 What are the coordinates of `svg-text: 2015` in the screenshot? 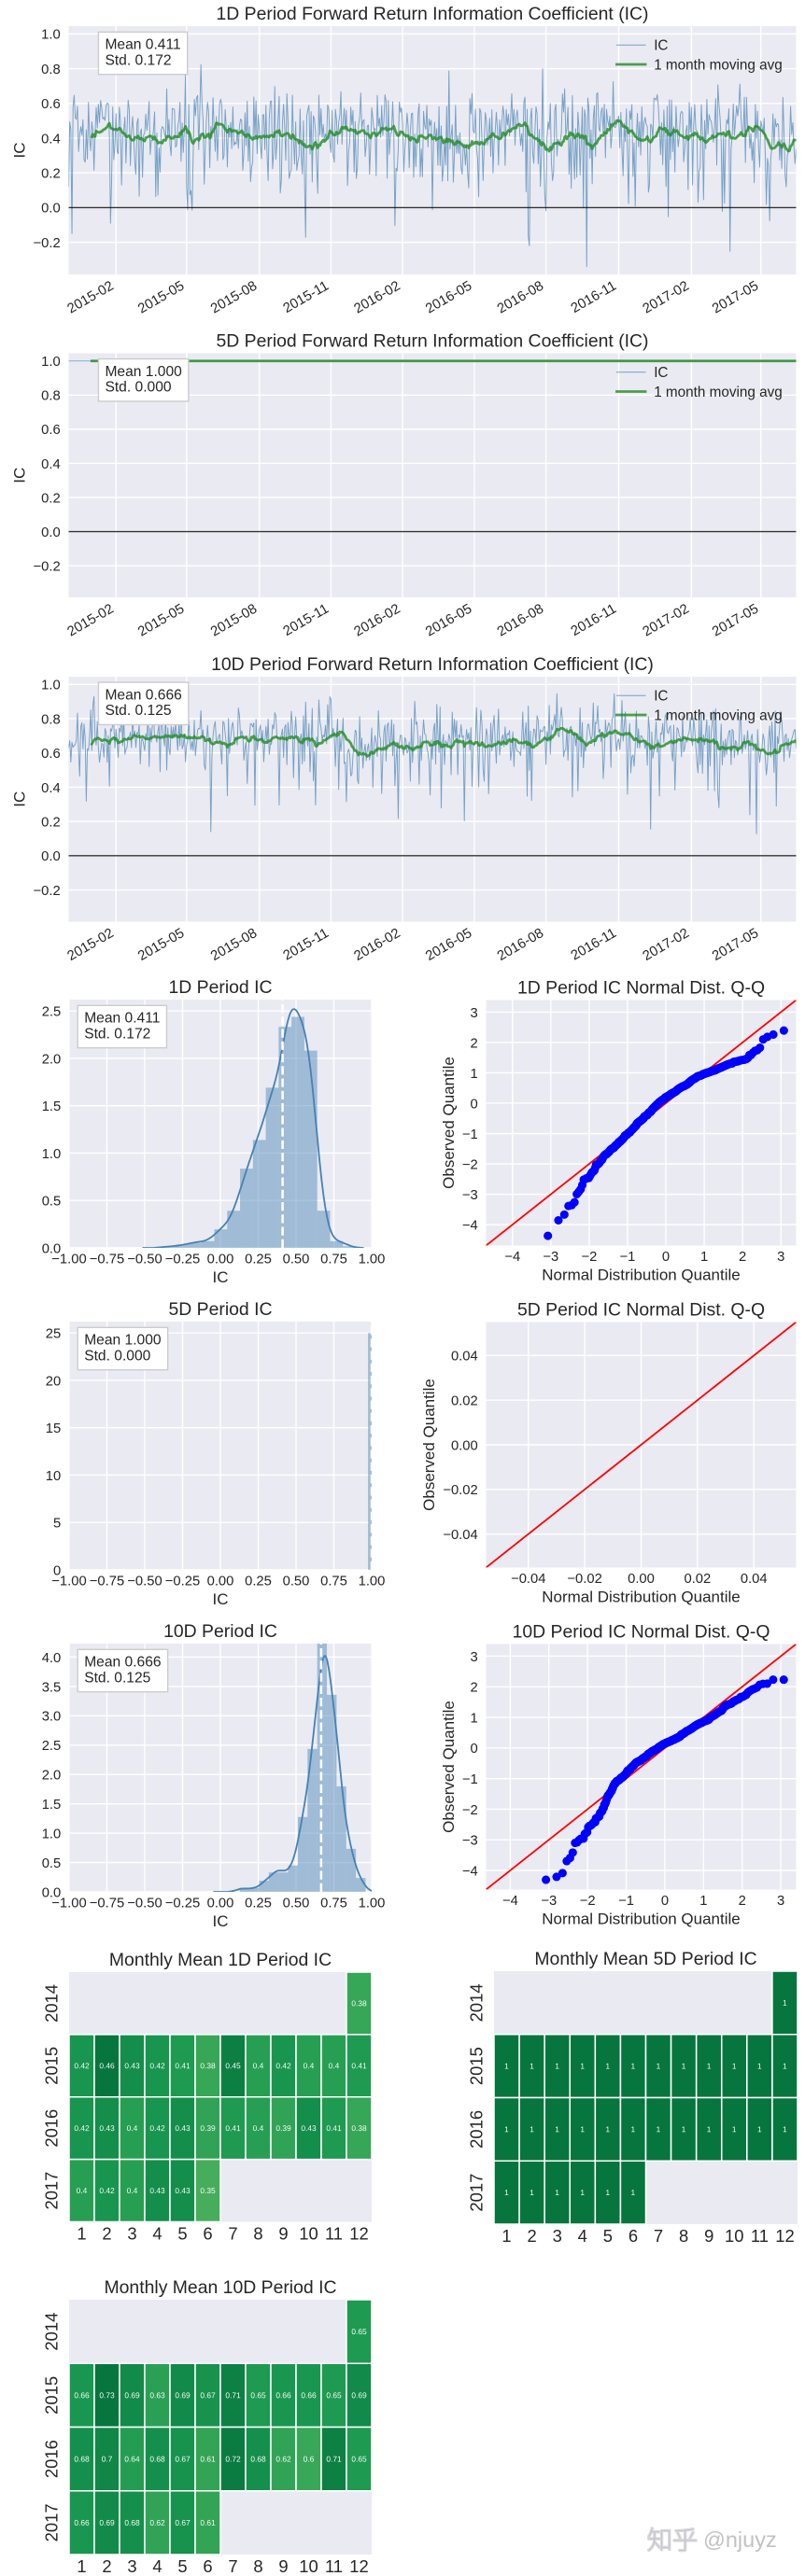 It's located at (476, 2066).